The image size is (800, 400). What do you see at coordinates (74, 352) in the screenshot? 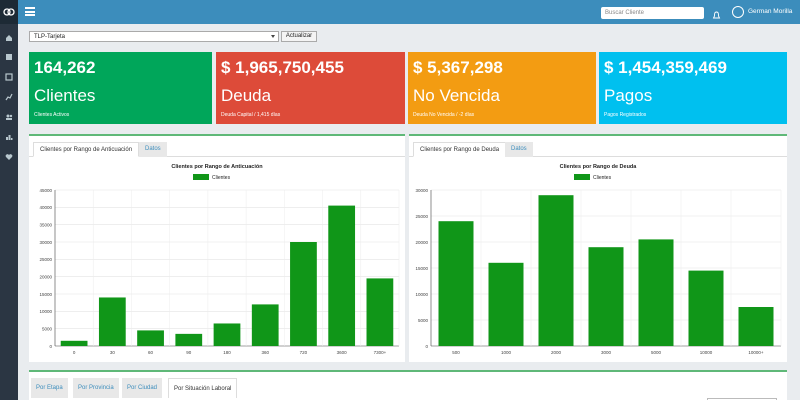
I see `x-tick-label: 0` at bounding box center [74, 352].